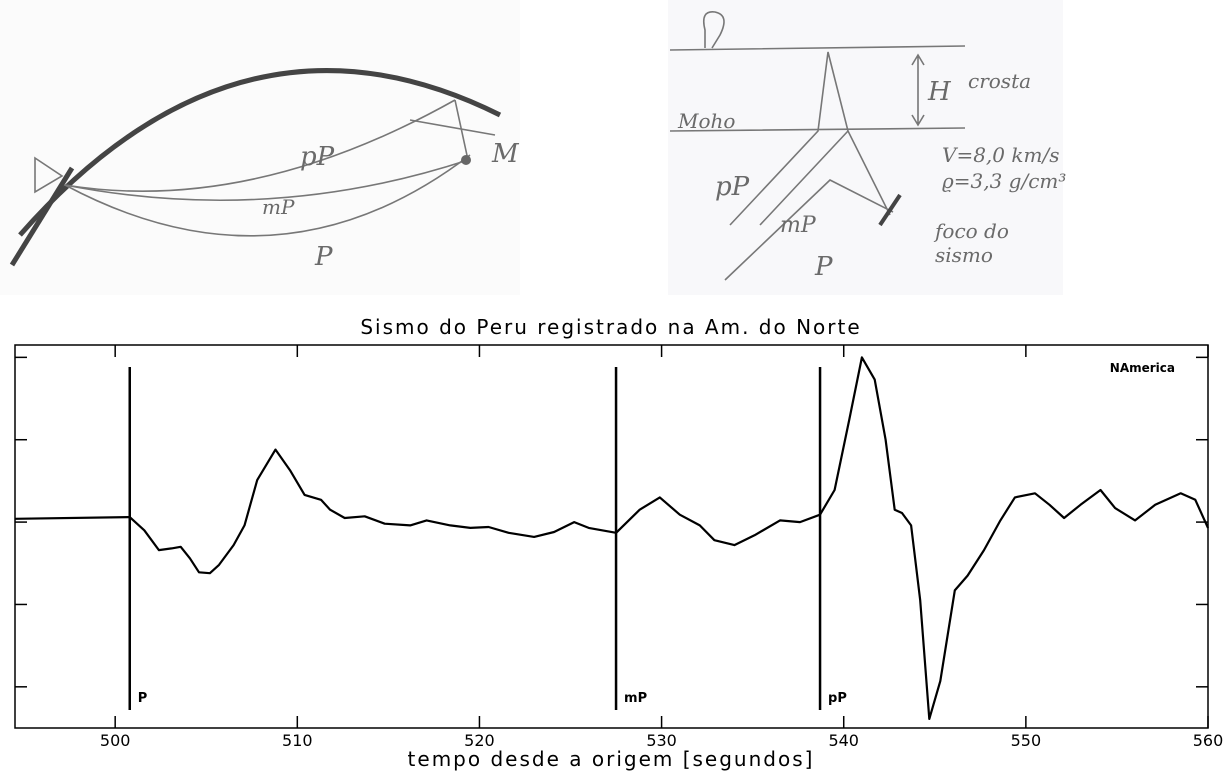 The height and width of the screenshot is (772, 1226). Describe the element at coordinates (466, 160) in the screenshot. I see `focus` at that location.